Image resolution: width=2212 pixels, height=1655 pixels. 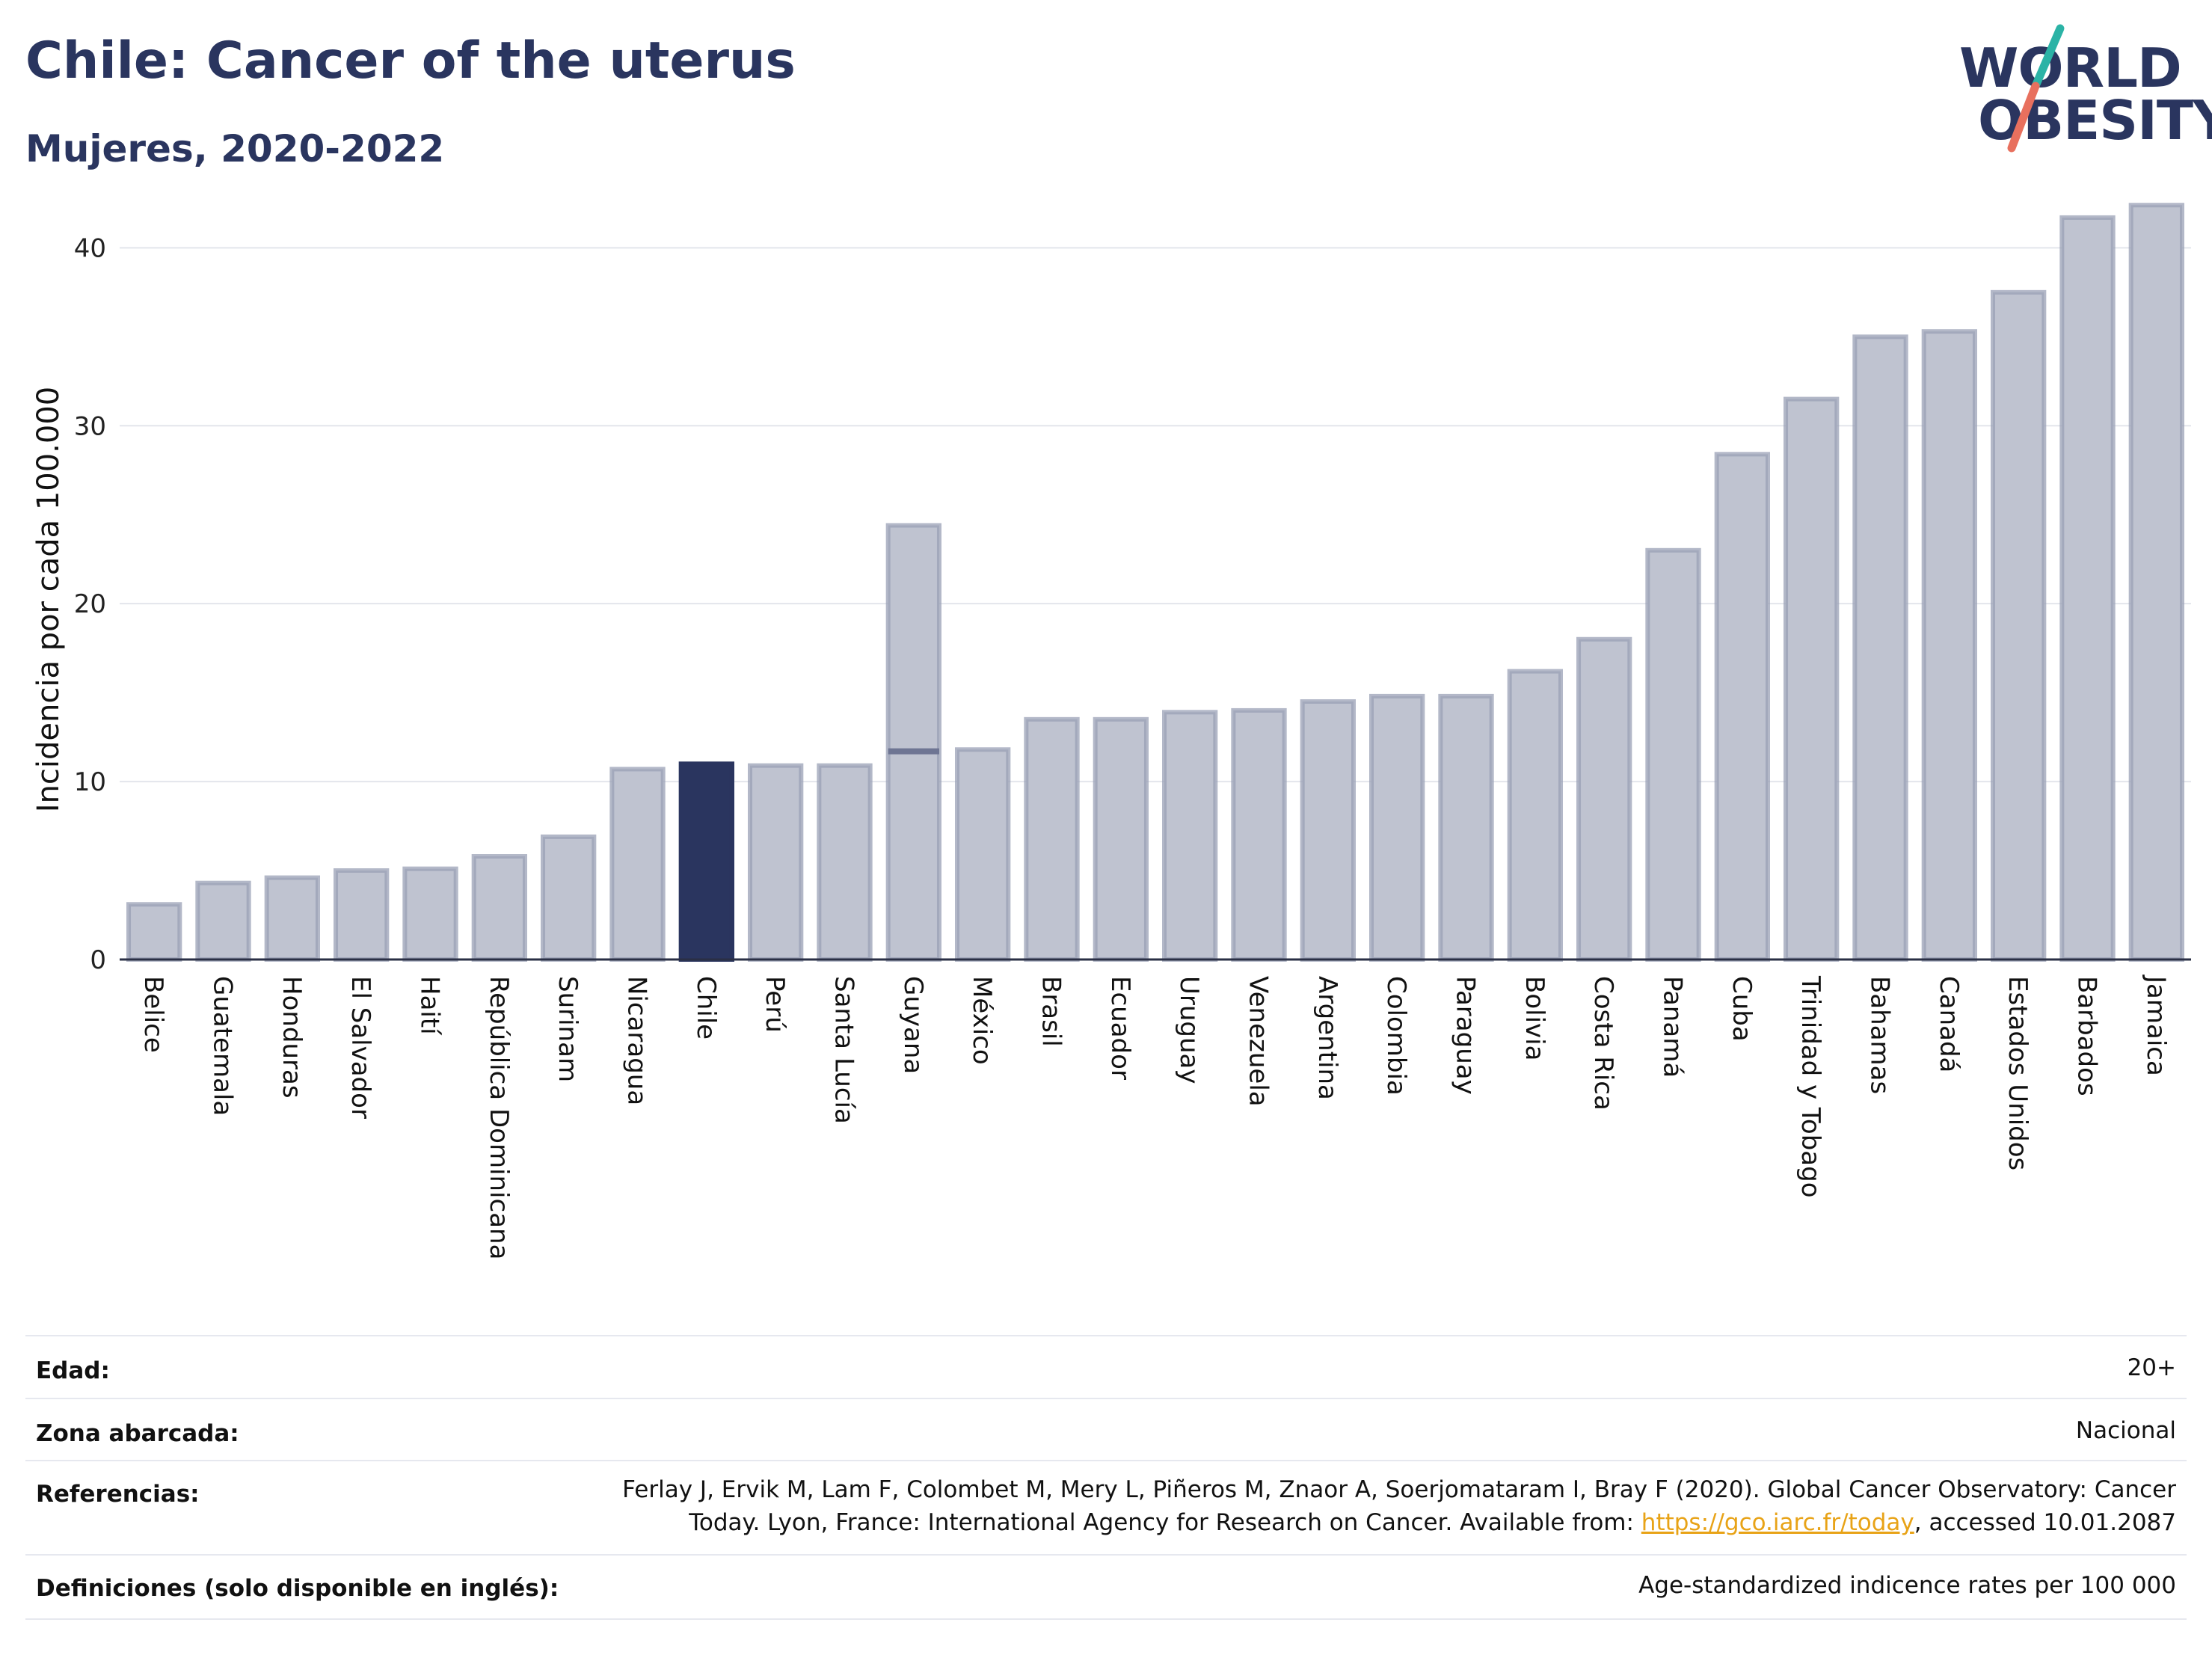 I want to click on x-tick-label: Trinidad y Tobago, so click(x=1810, y=1086).